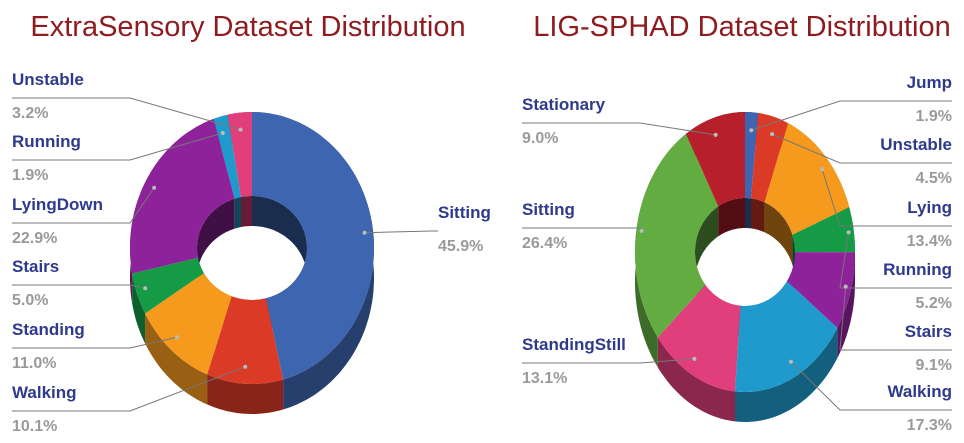  I want to click on label-name: Running, so click(46, 141).